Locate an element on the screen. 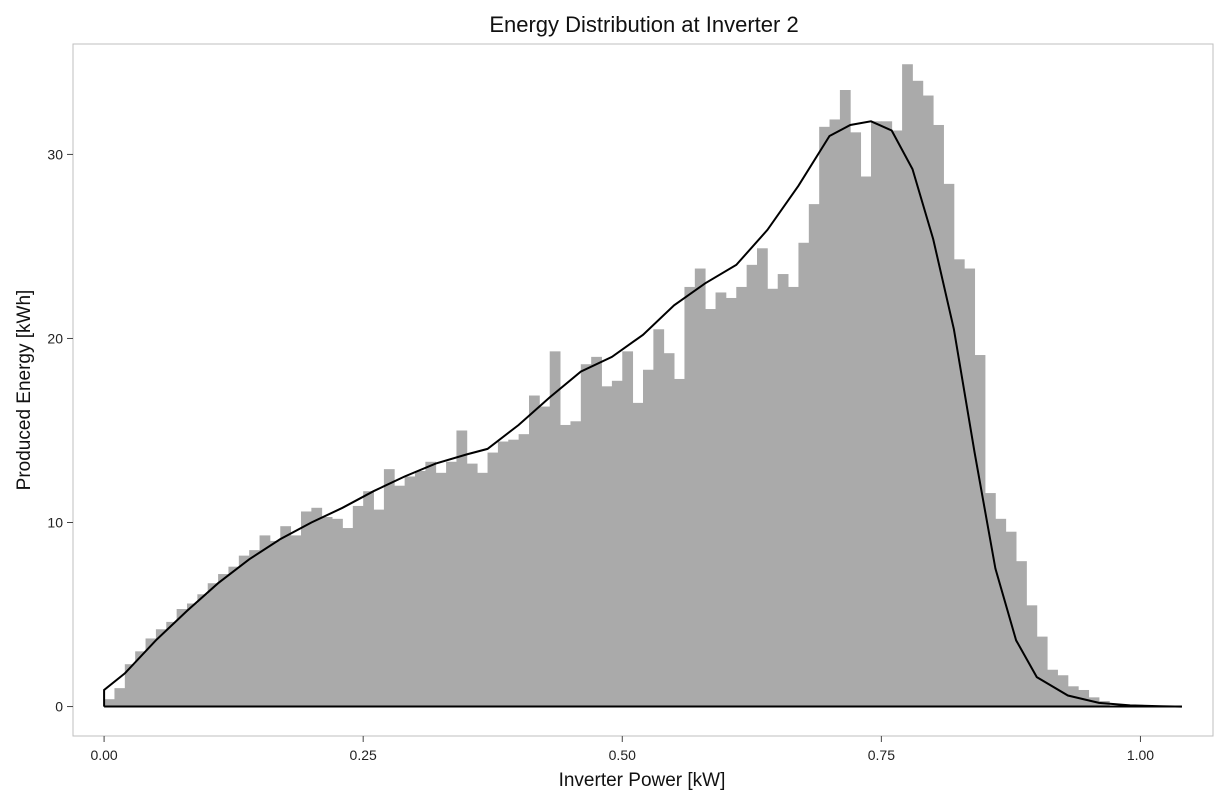 Image resolution: width=1216 pixels, height=794 pixels. y-axis-ticks: 0 10 20 30 is located at coordinates (60, 430).